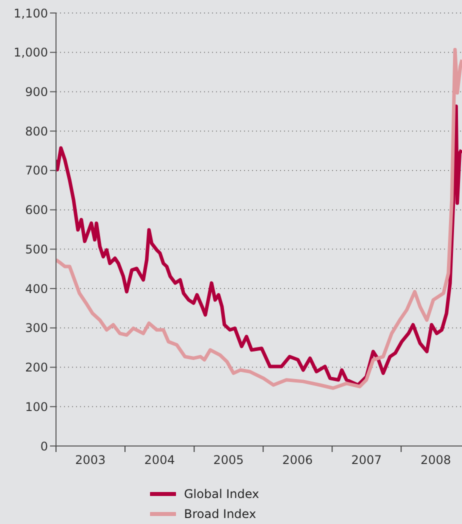  Describe the element at coordinates (36, 249) in the screenshot. I see `y-tick-label: 500` at that location.